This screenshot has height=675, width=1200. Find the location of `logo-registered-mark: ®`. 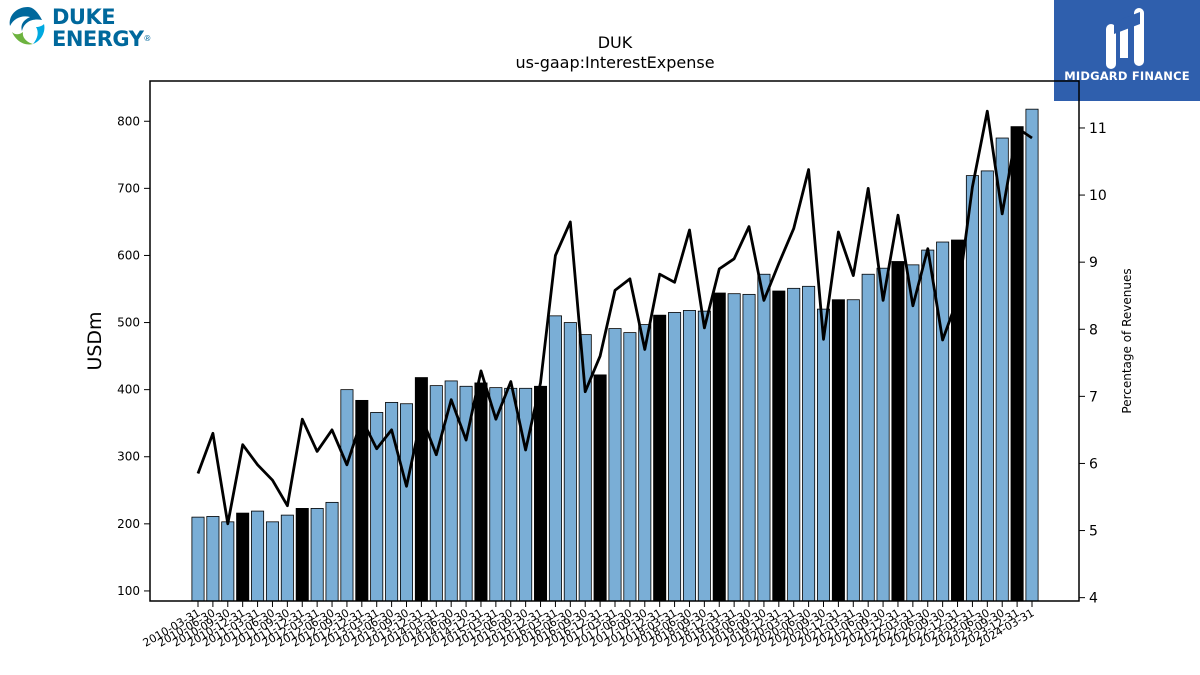

logo-registered-mark: ® is located at coordinates (147, 38).